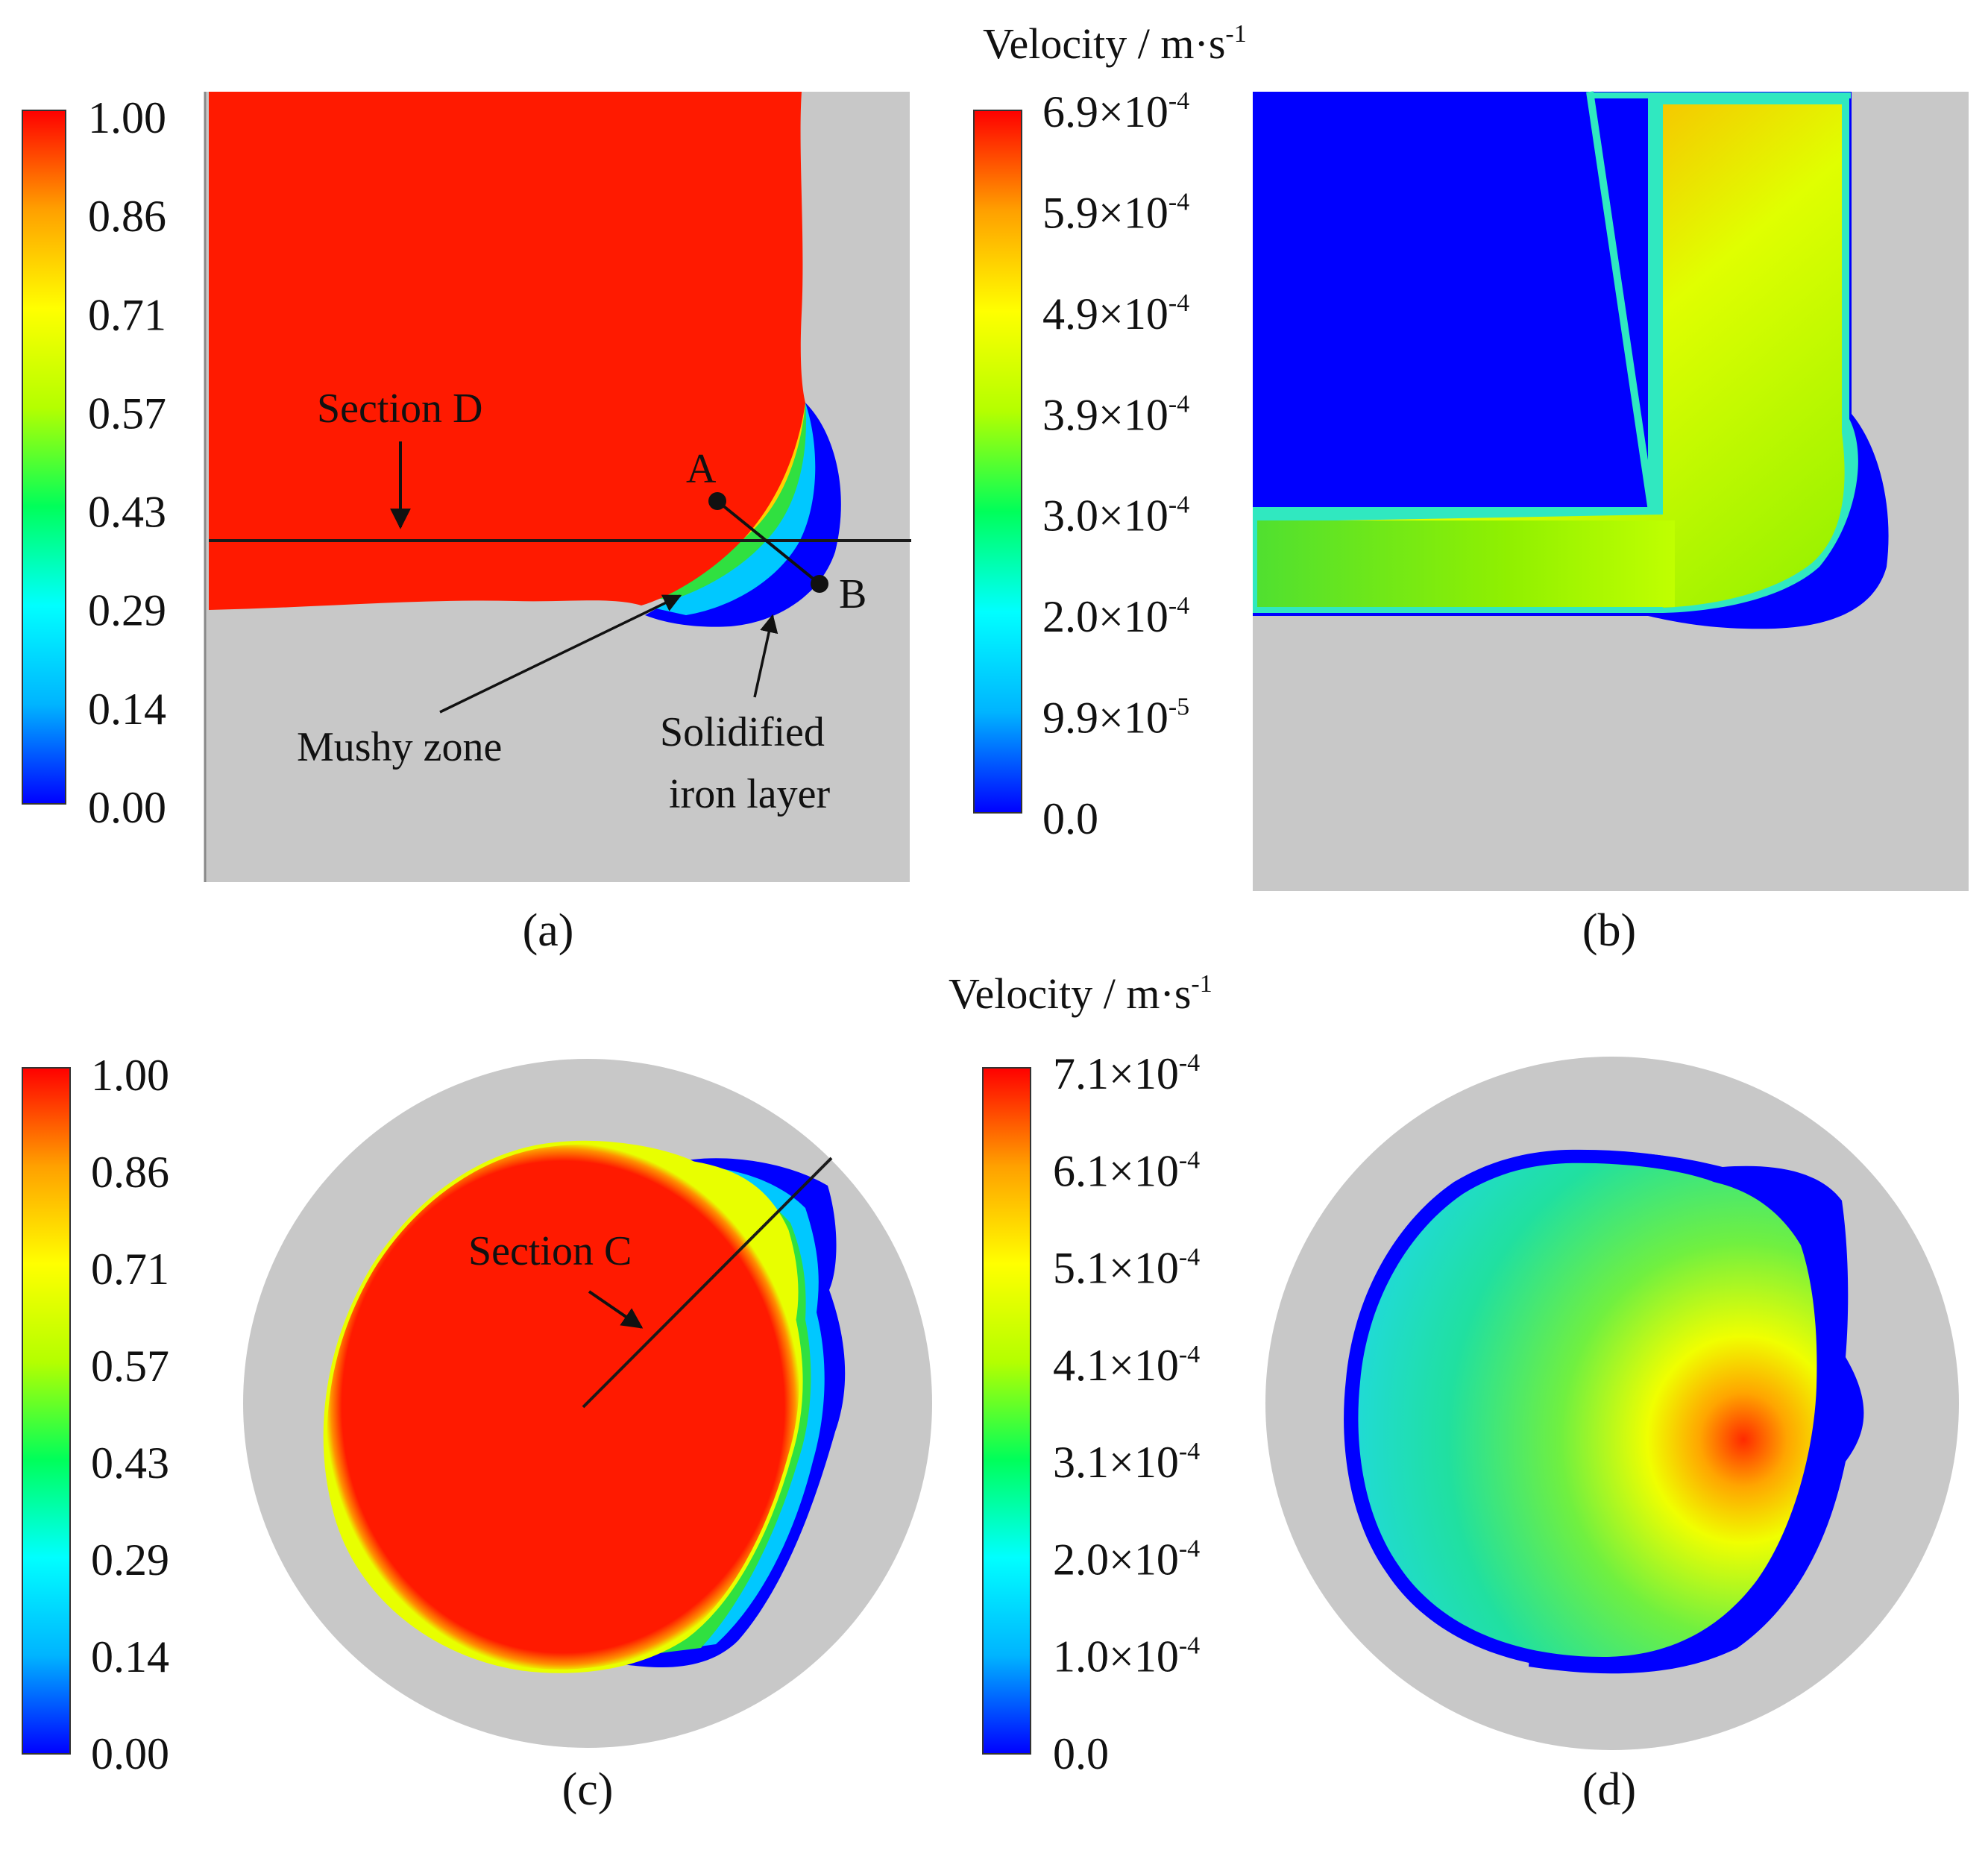 The image size is (1988, 1853). What do you see at coordinates (507, 351) in the screenshot?
I see `panel-a-liquid-region` at bounding box center [507, 351].